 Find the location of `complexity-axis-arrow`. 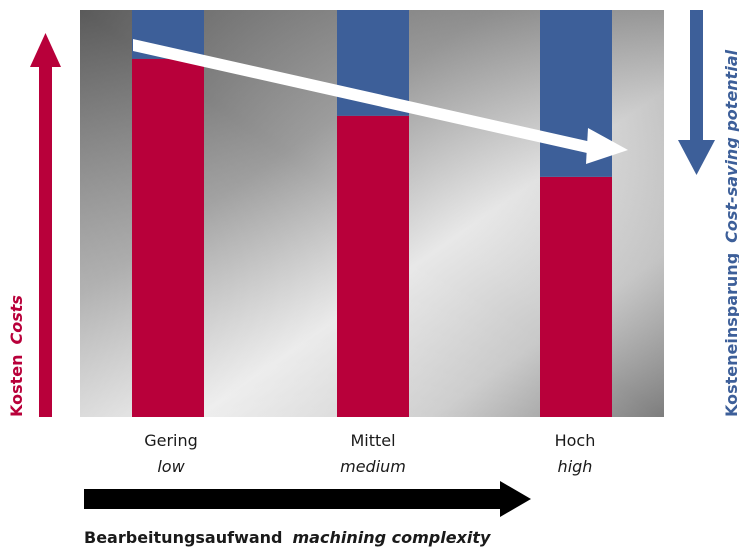

complexity-axis-arrow is located at coordinates (307, 499).